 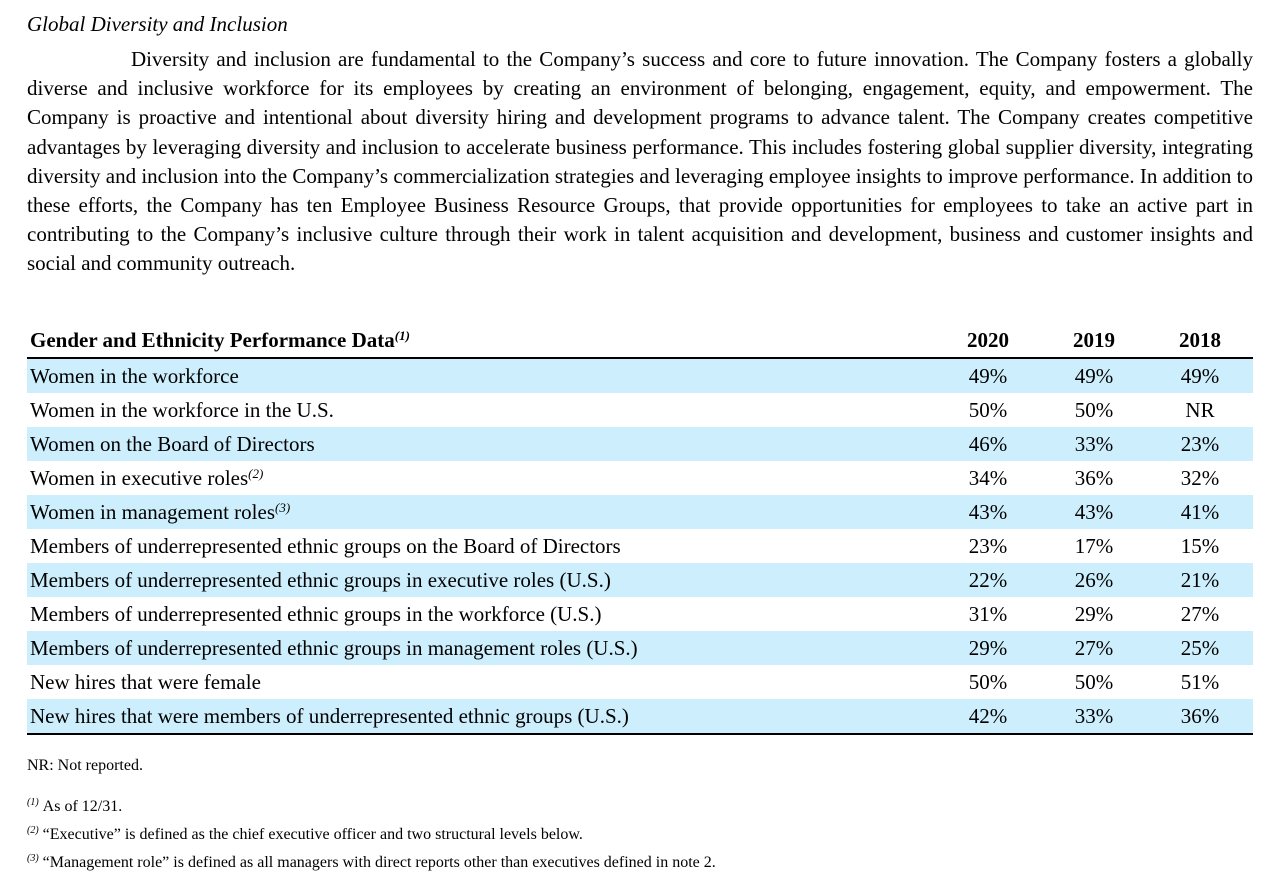 I want to click on footnote-1: (1) As of 12/31., so click(x=371, y=811).